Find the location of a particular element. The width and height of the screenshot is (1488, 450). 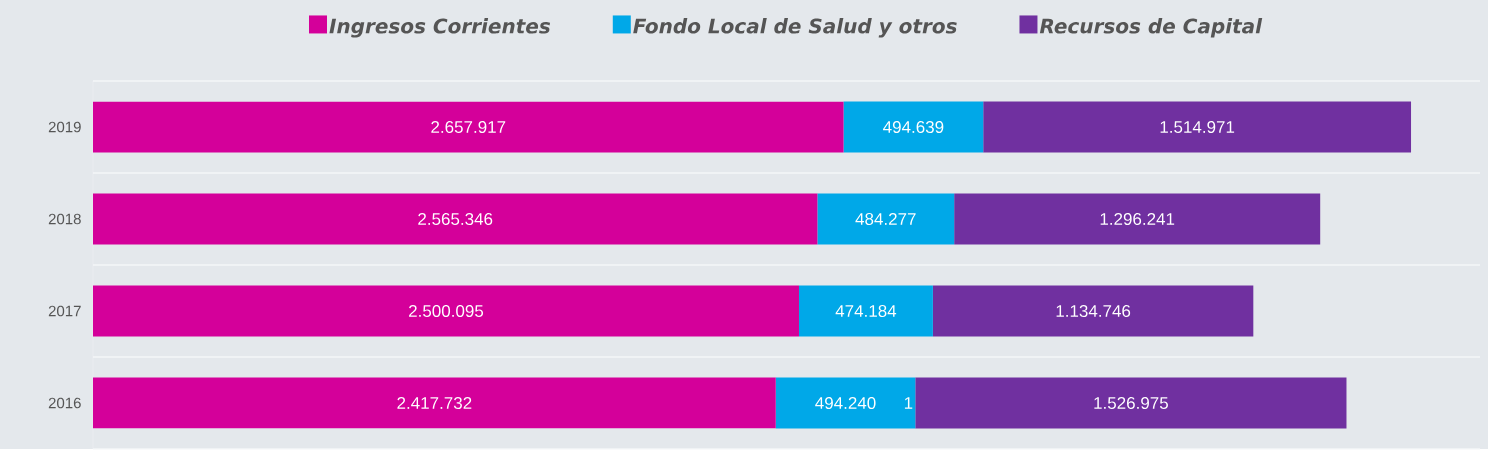

legend-label: Ingresos Corrientes is located at coordinates (440, 28).